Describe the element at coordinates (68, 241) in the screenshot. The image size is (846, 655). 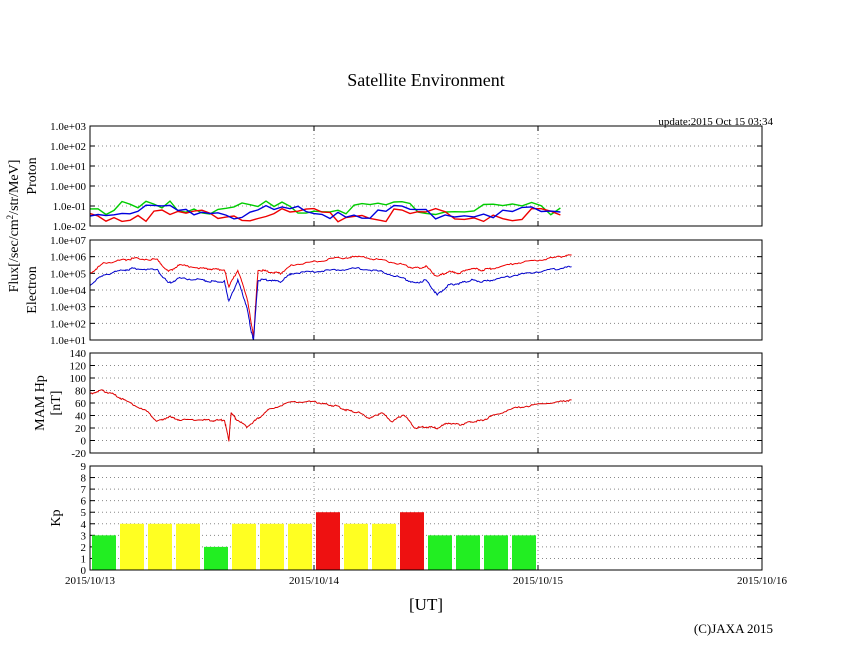
I see `y-tick-label: 1.0e+07` at that location.